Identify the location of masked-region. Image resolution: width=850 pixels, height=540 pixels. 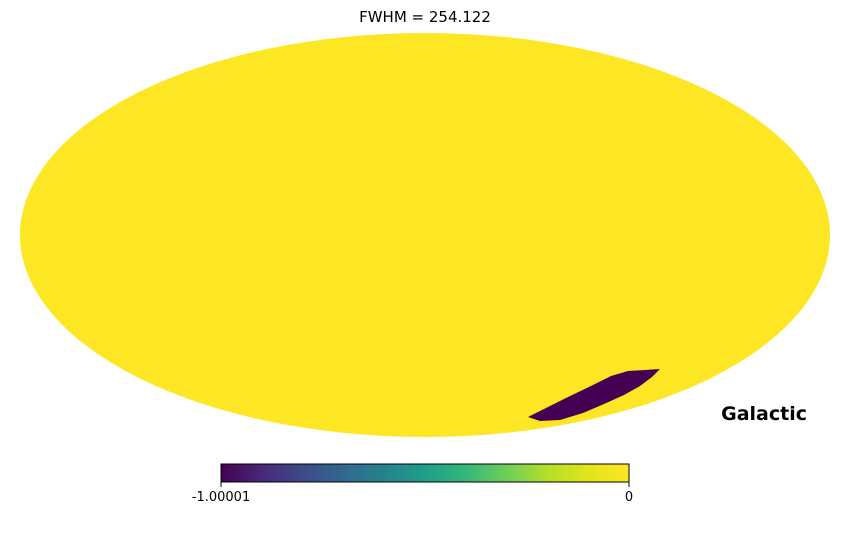
(594, 395).